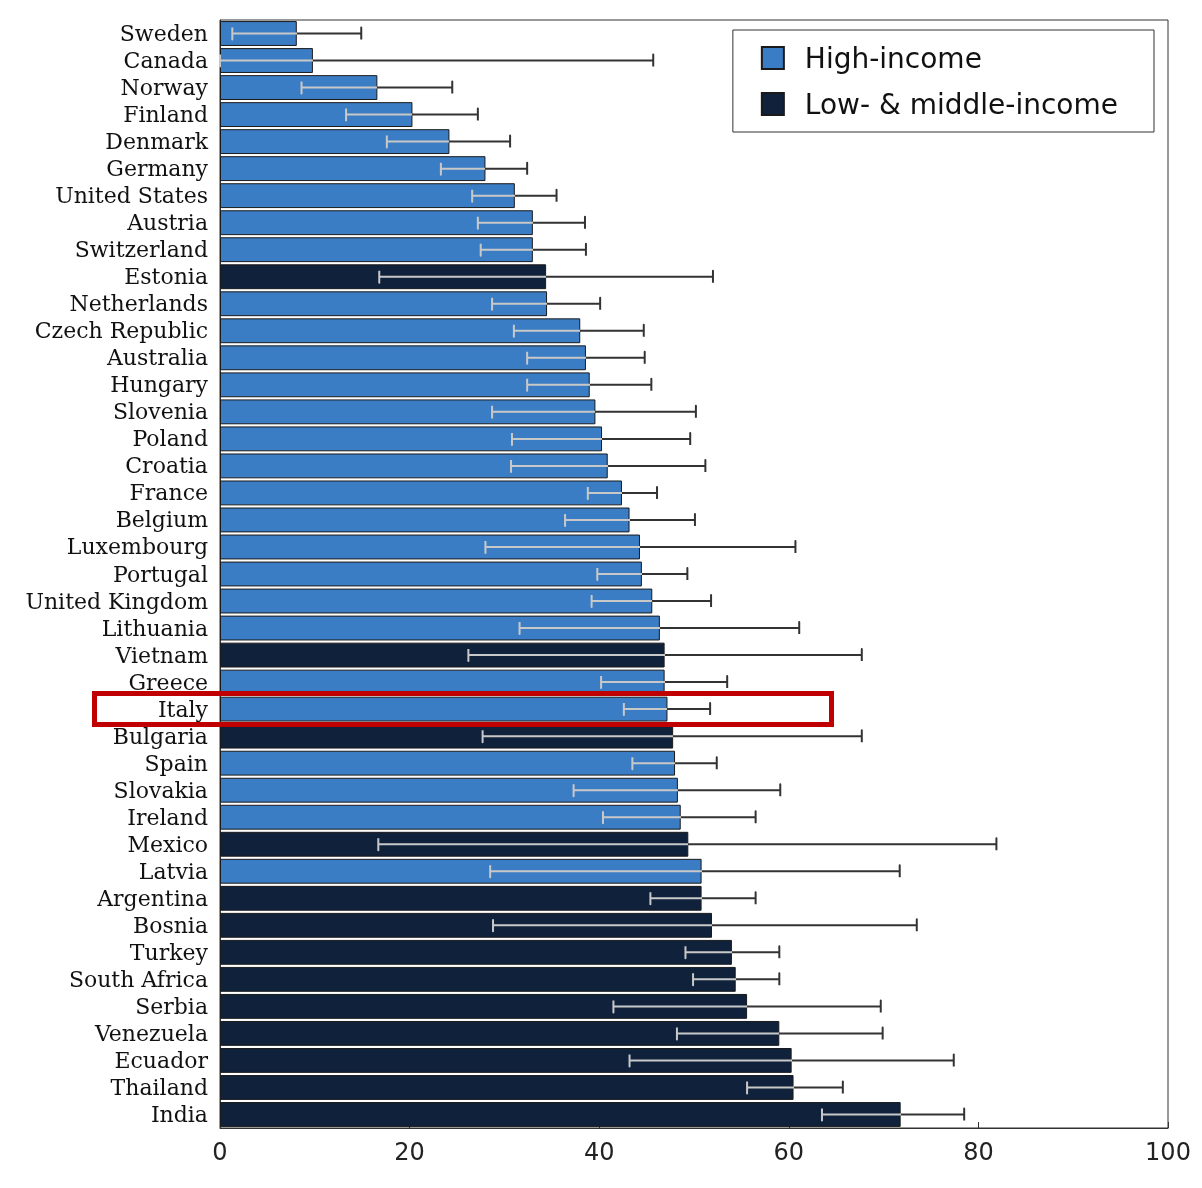 The width and height of the screenshot is (1202, 1188). What do you see at coordinates (157, 169) in the screenshot?
I see `y-tick-label: Germany` at bounding box center [157, 169].